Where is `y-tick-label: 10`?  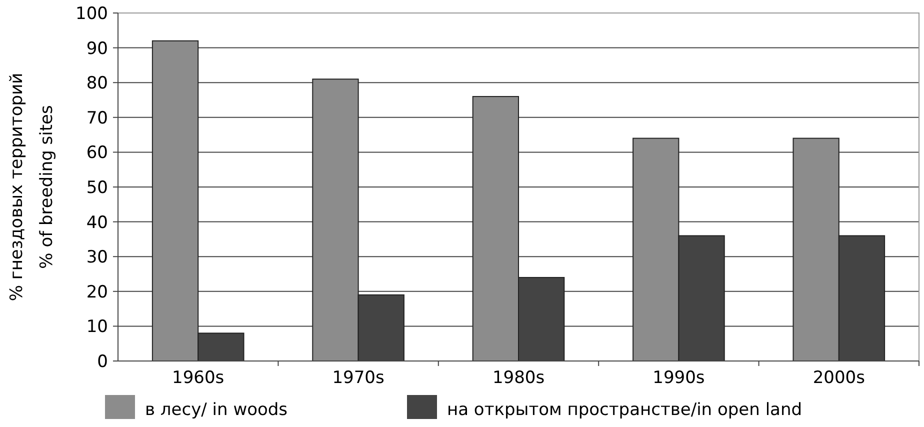 y-tick-label: 10 is located at coordinates (97, 327).